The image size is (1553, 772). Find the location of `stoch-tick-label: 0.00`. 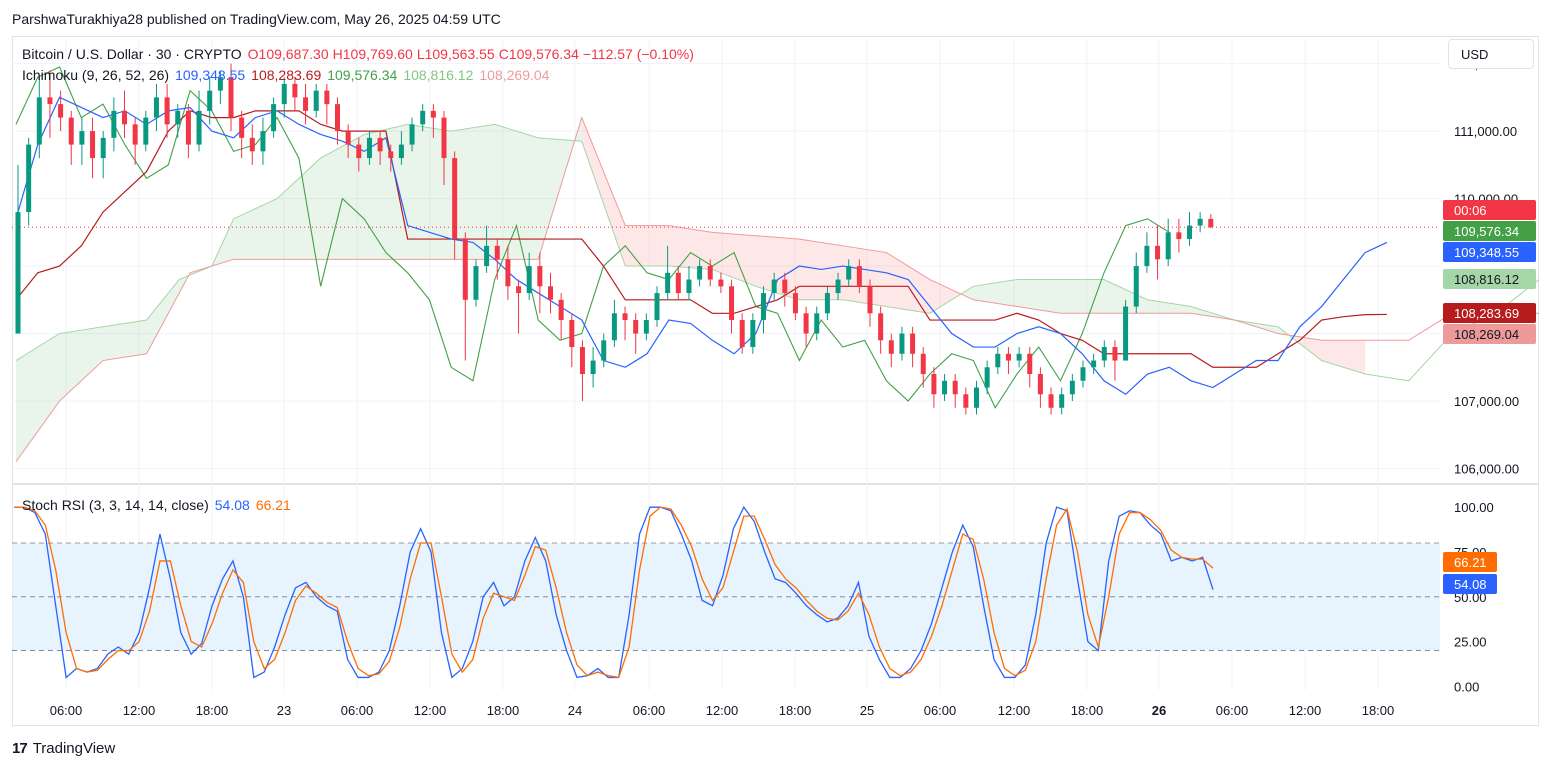

stoch-tick-label: 0.00 is located at coordinates (1466, 686).